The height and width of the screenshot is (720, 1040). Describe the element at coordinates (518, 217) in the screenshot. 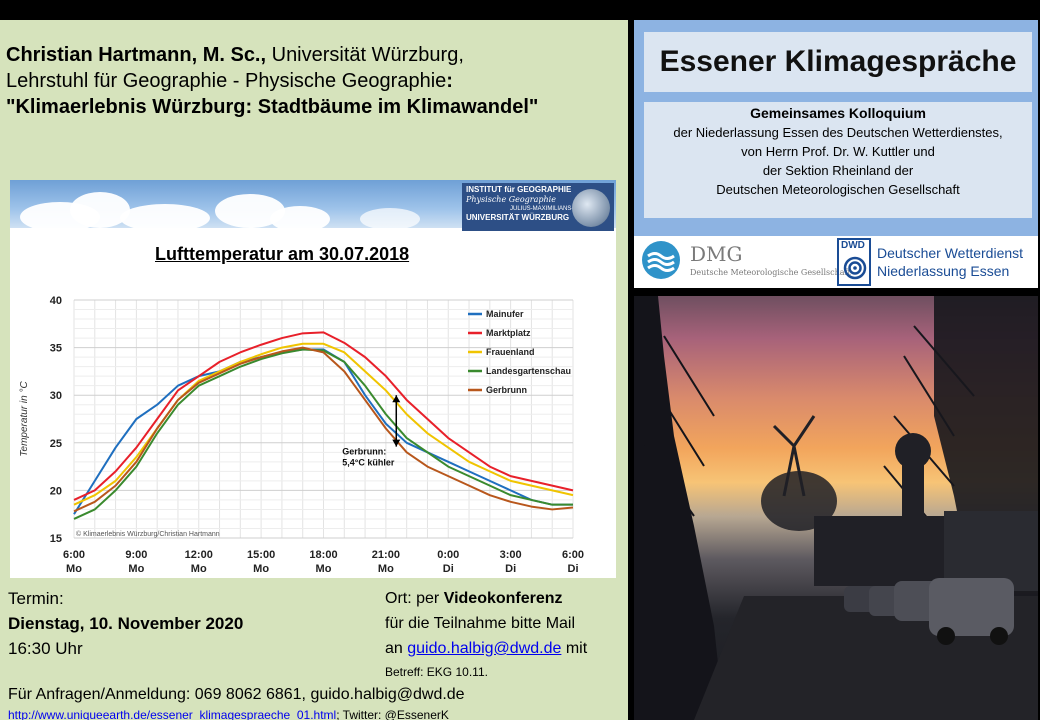

I see `institute-line4: UNIVERSITÄT WÜRZBURG` at that location.